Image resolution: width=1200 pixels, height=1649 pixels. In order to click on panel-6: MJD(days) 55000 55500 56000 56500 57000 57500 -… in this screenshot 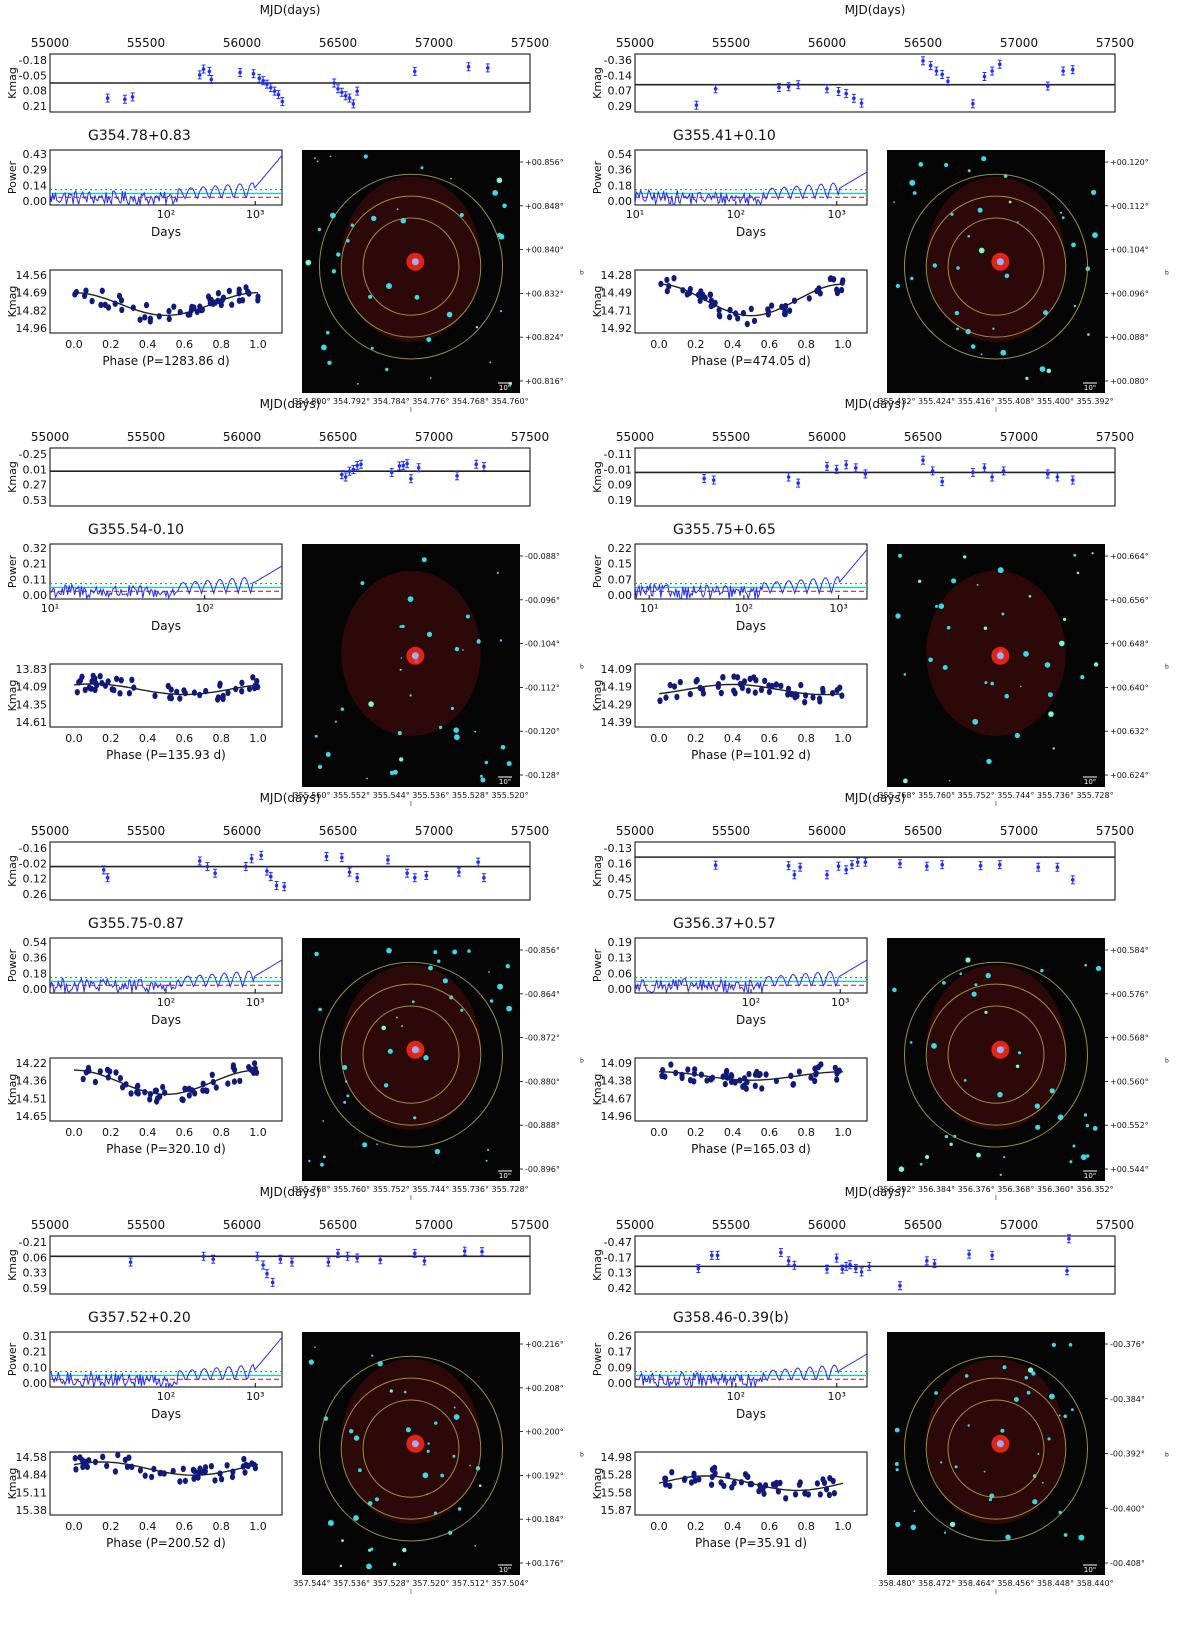, I will do `click(880, 996)`.